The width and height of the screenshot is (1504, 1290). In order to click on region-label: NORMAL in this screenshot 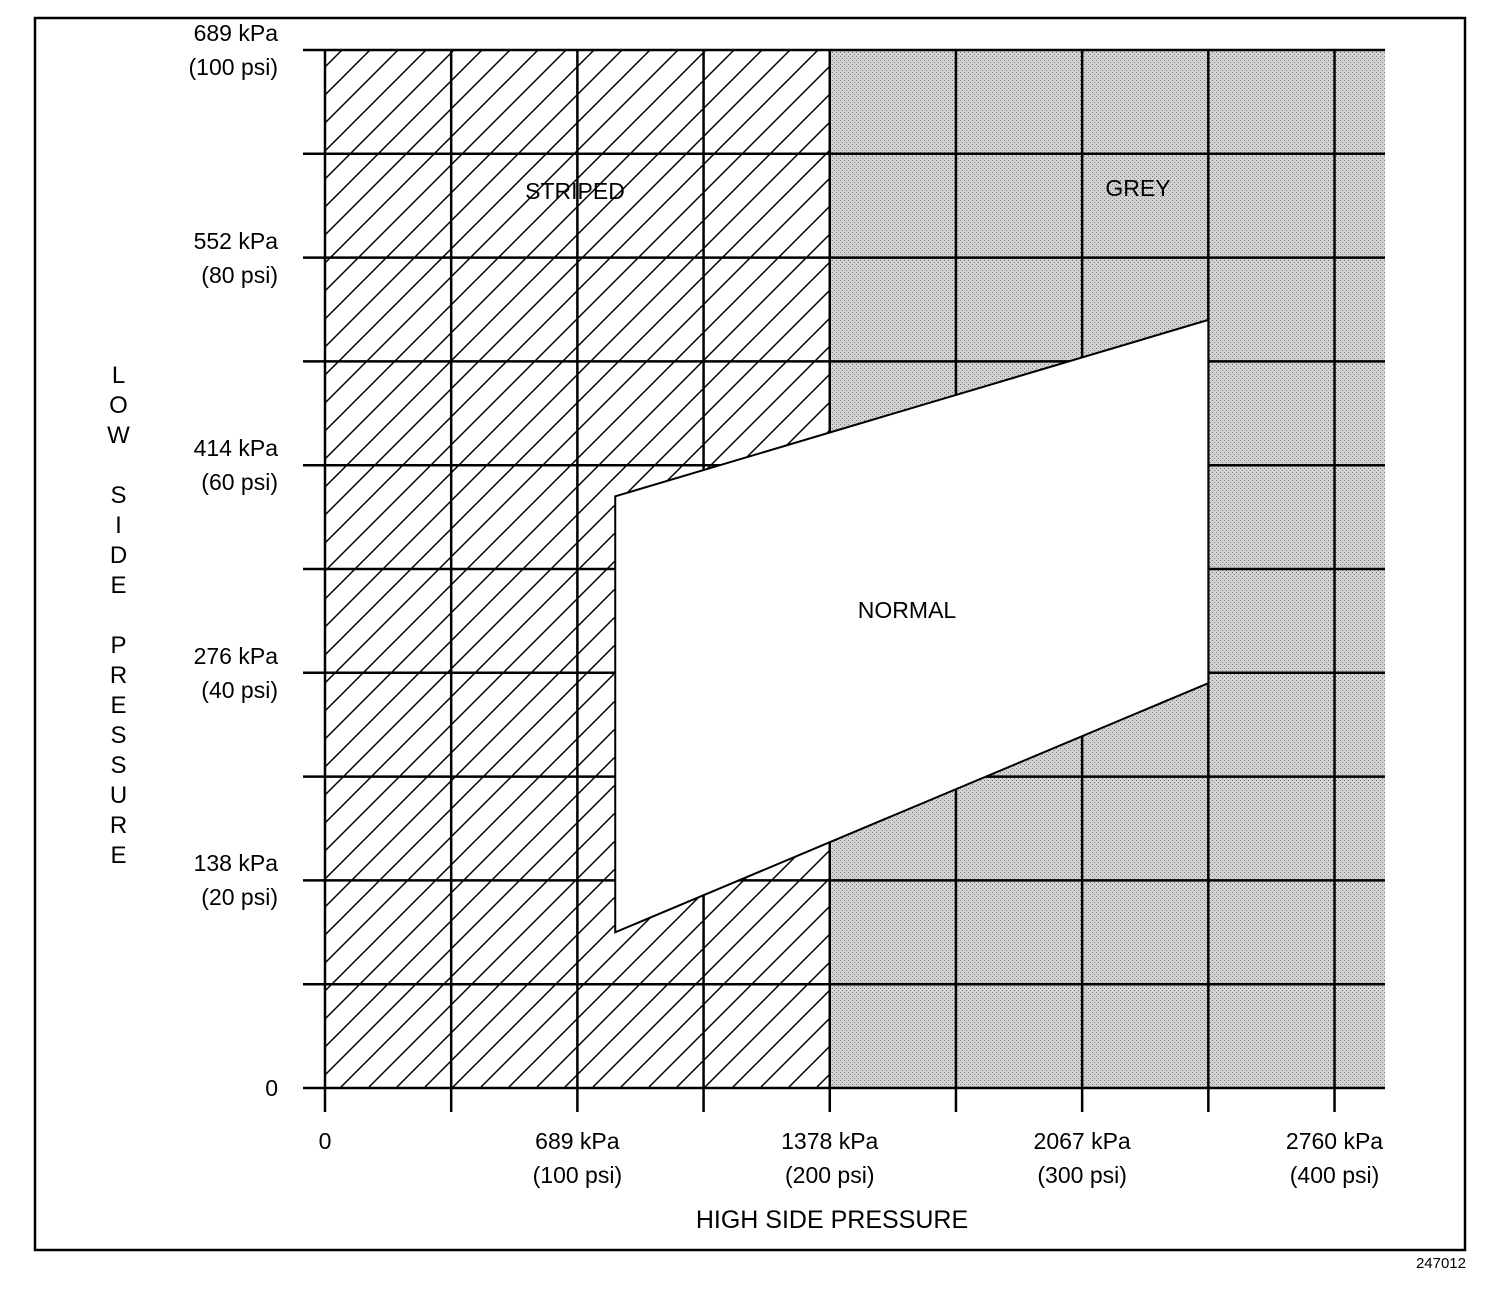, I will do `click(907, 610)`.